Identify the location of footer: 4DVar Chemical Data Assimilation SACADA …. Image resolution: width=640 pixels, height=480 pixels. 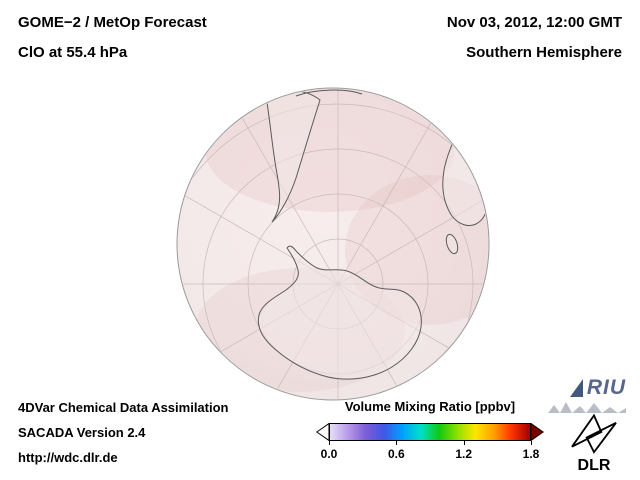
(123, 437).